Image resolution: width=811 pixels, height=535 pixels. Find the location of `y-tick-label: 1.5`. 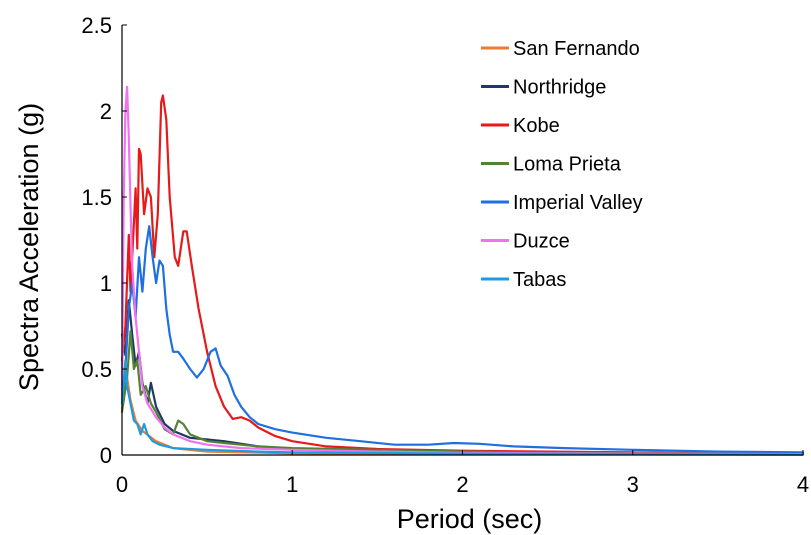

y-tick-label: 1.5 is located at coordinates (96, 197).